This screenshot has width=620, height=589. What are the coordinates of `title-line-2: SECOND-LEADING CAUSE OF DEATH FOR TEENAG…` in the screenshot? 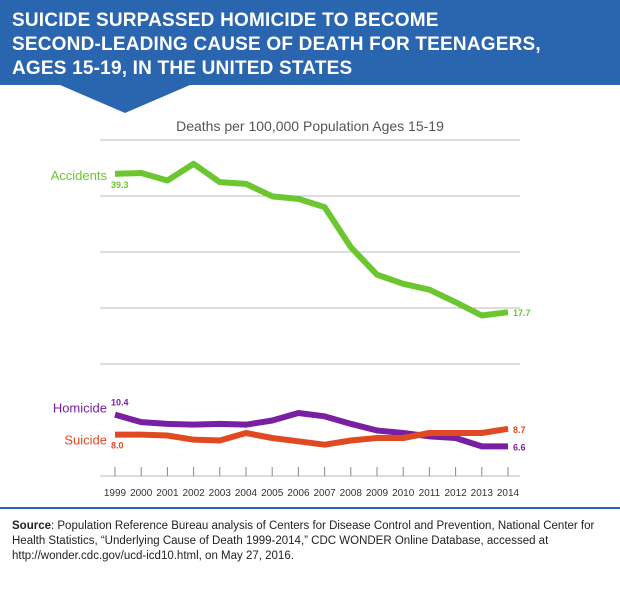 It's located at (276, 44).